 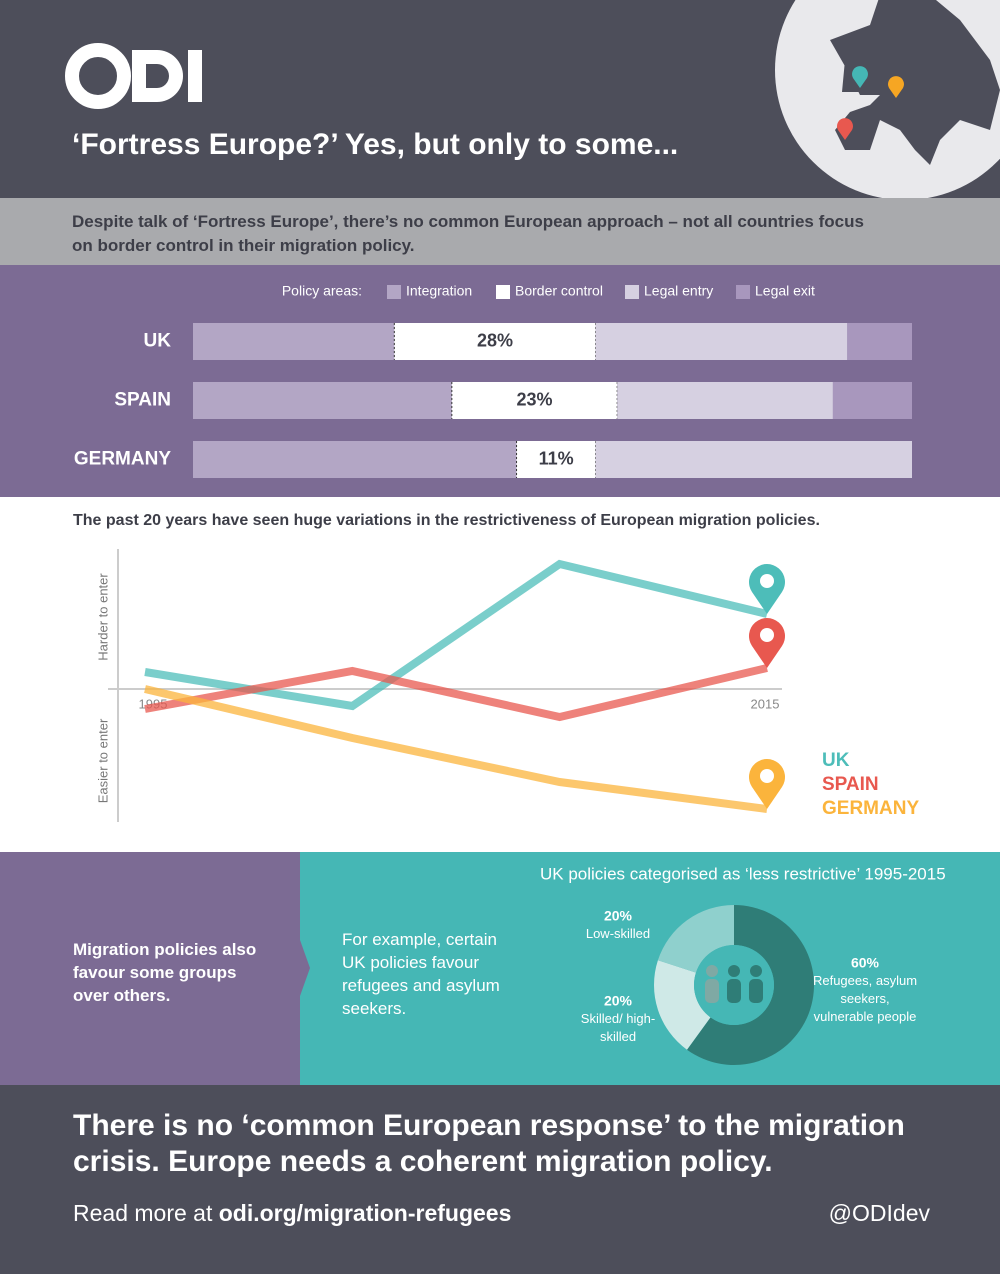 I want to click on legend-label: GERMANY, so click(x=870, y=808).